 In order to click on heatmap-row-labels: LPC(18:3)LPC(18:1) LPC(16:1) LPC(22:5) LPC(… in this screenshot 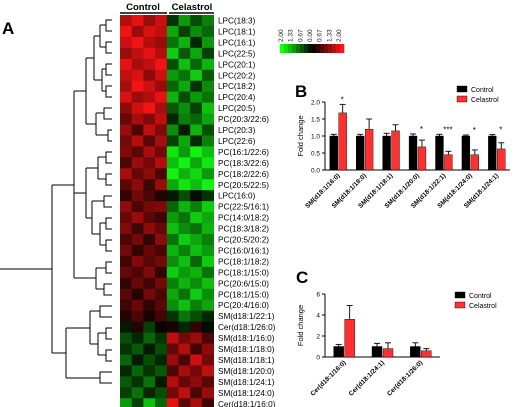, I will do `click(247, 212)`.